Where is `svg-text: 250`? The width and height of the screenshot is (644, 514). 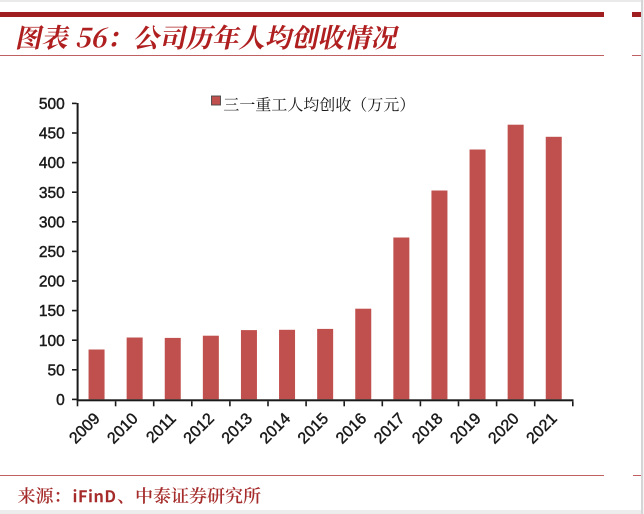 svg-text: 250 is located at coordinates (52, 252).